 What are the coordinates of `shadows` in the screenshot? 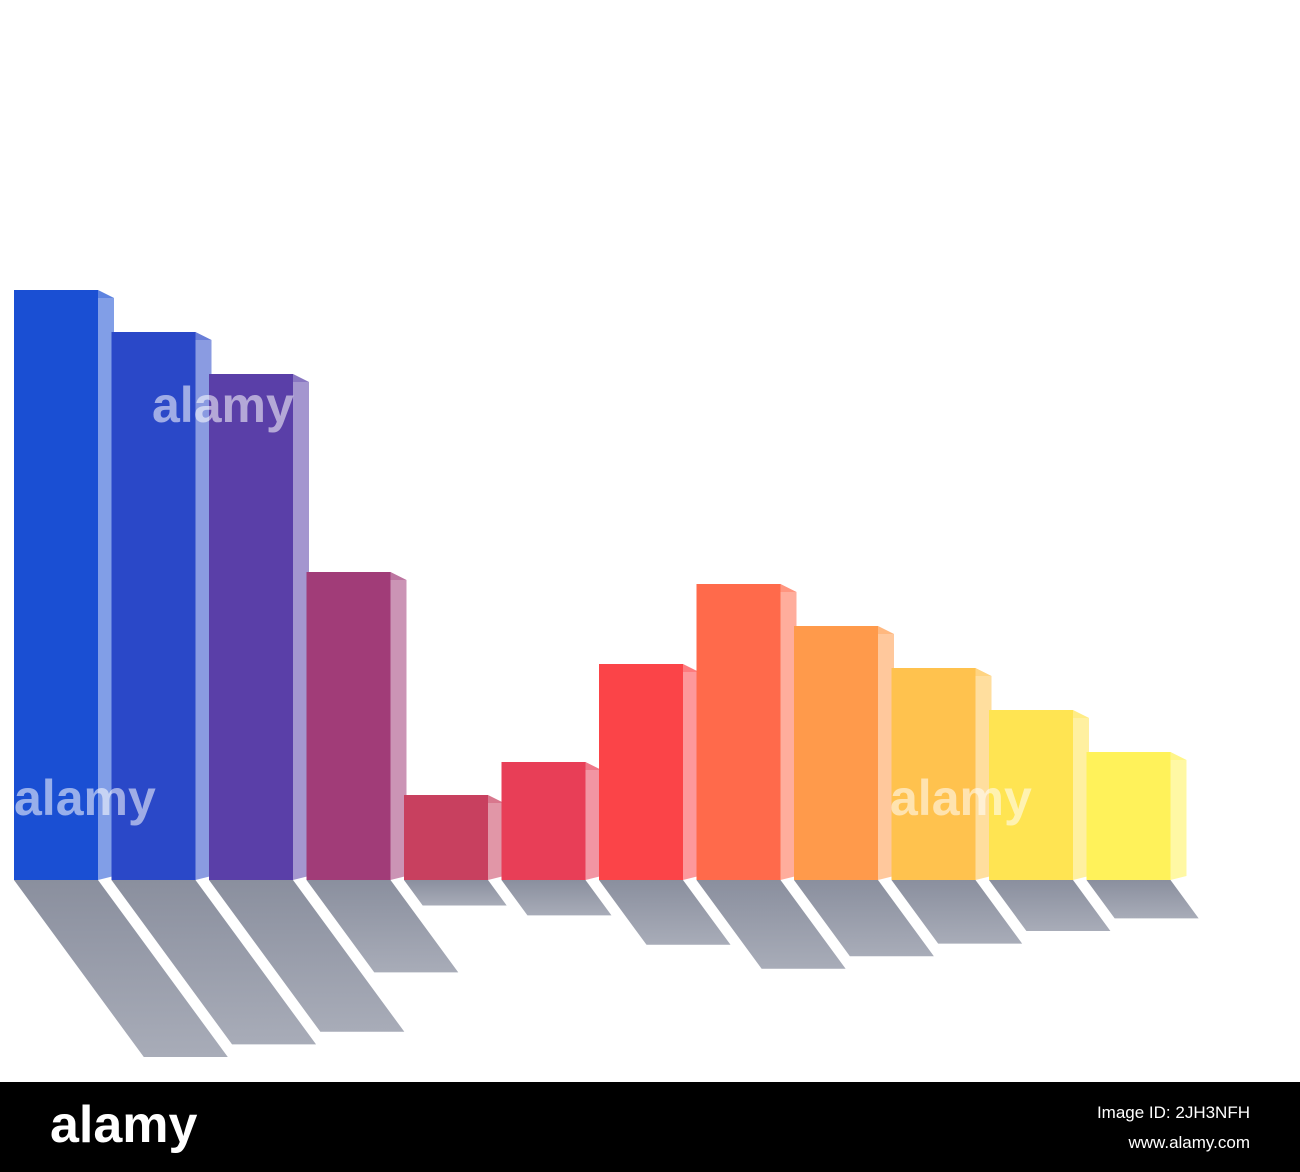 It's located at (606, 968).